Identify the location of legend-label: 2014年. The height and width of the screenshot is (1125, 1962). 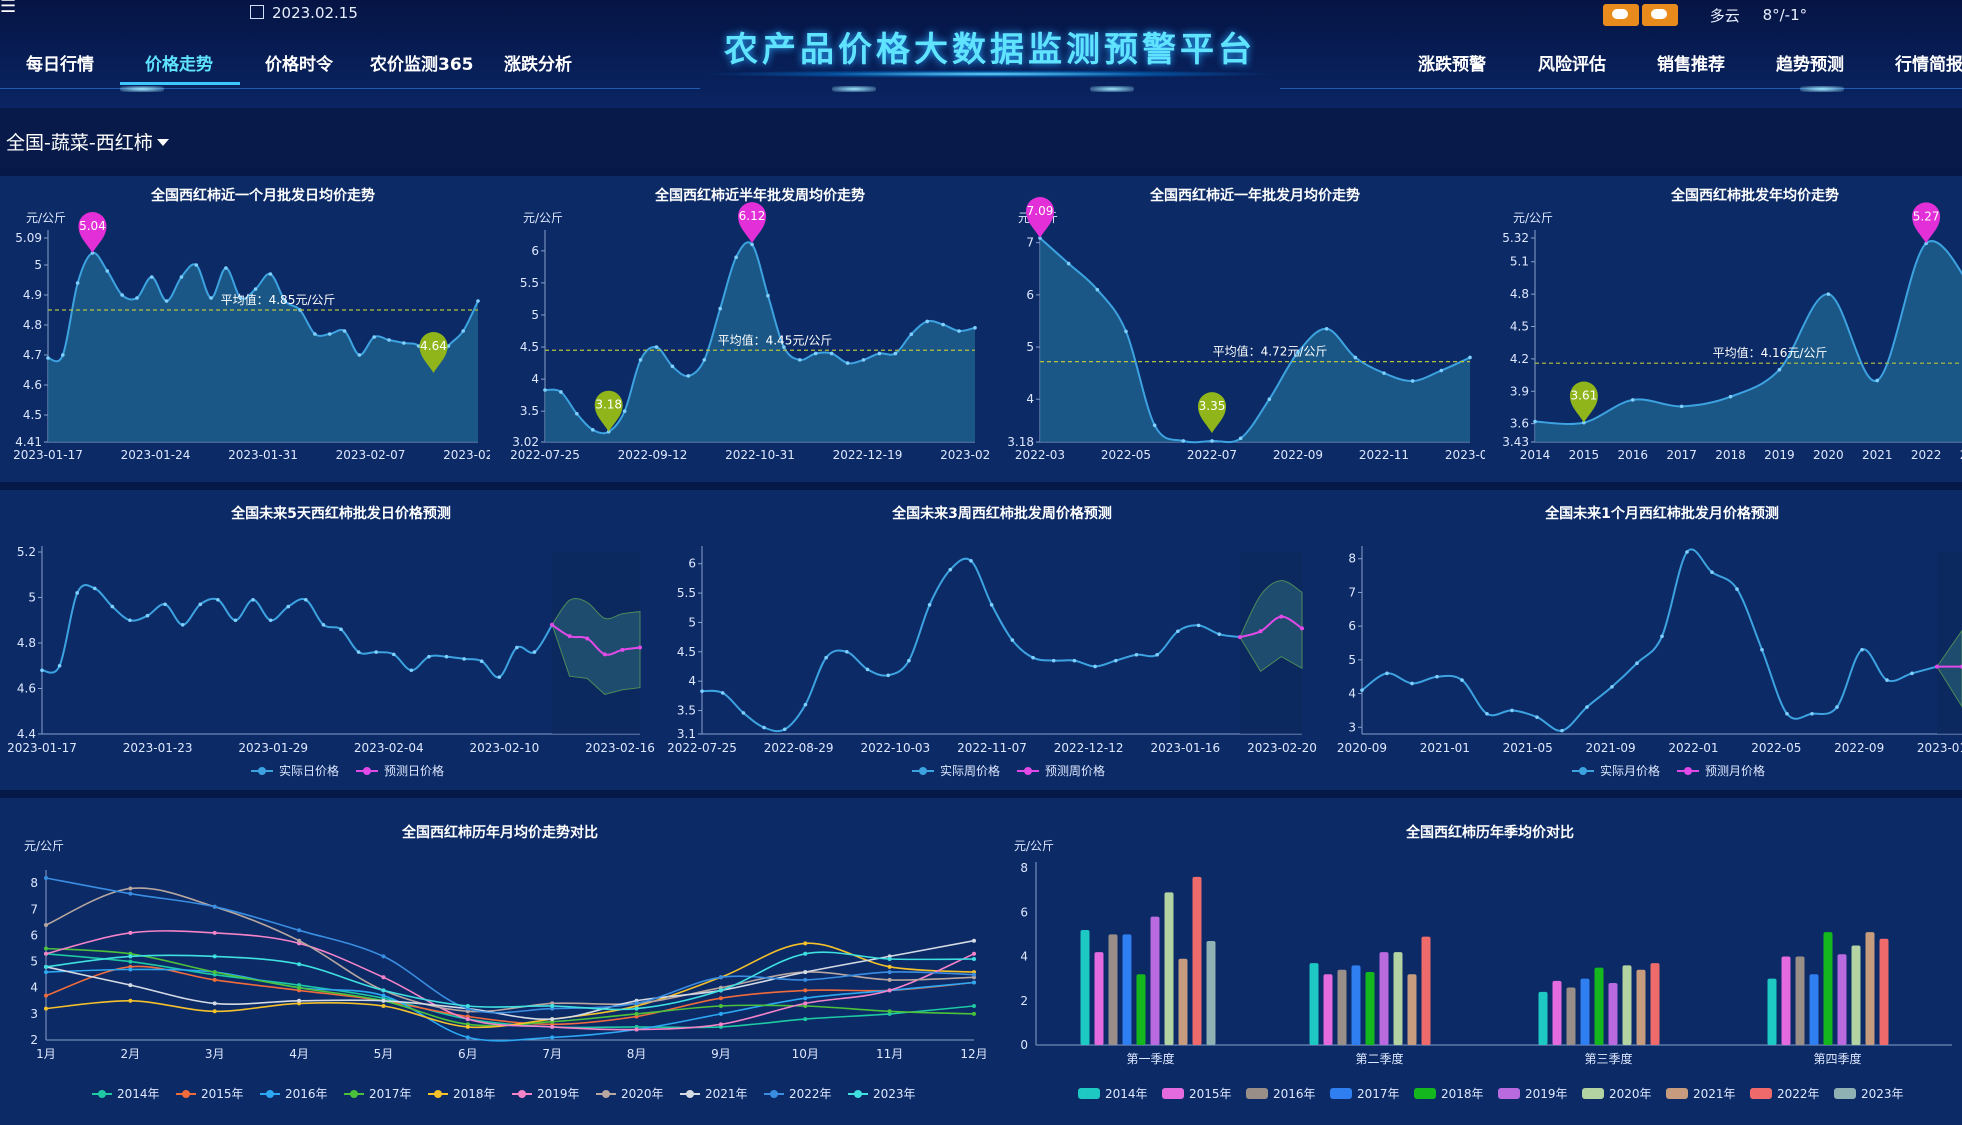
(1126, 1094).